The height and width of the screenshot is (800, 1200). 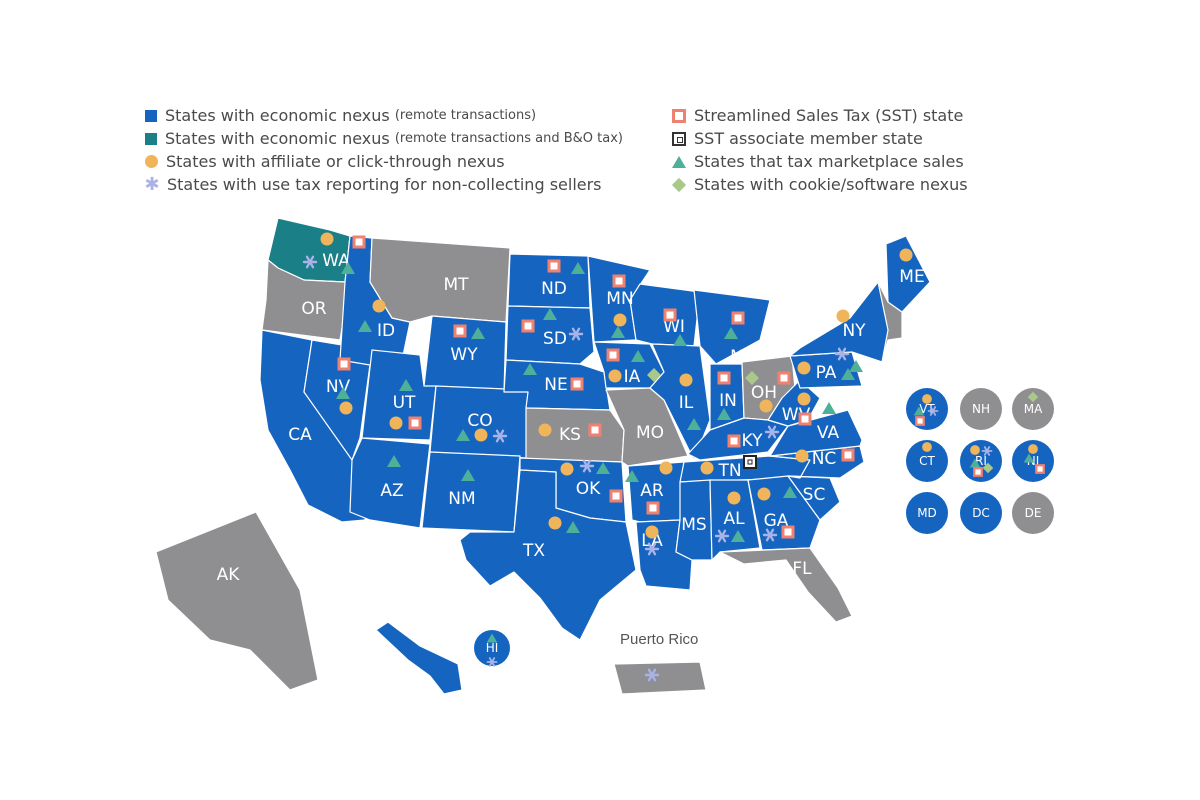 What do you see at coordinates (229, 575) in the screenshot?
I see `state-label-ak: AK` at bounding box center [229, 575].